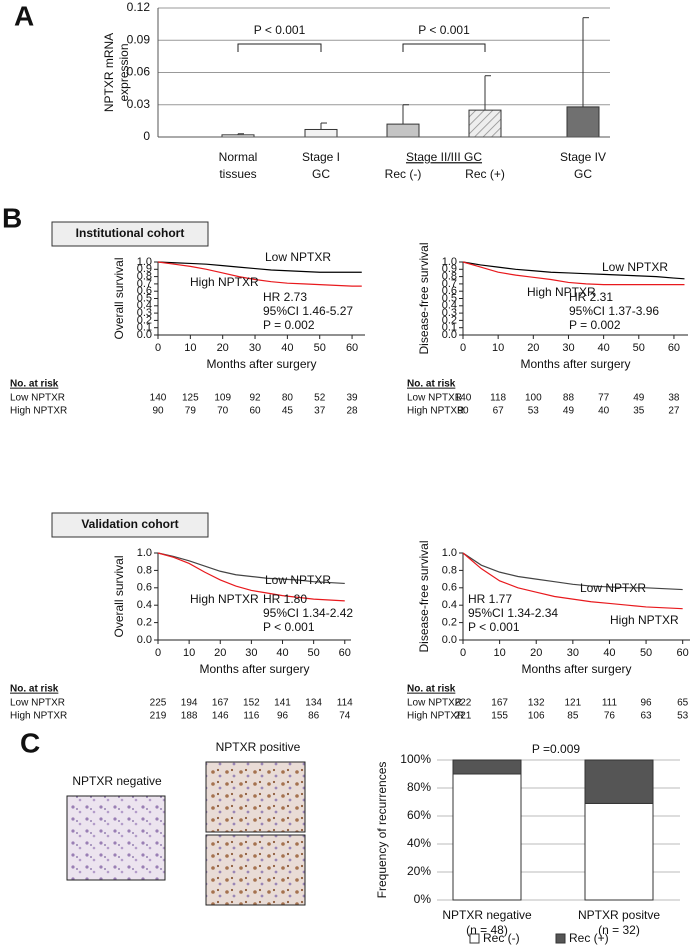 The width and height of the screenshot is (696, 946). I want to click on x-tick-note: (n = 32), so click(619, 930).